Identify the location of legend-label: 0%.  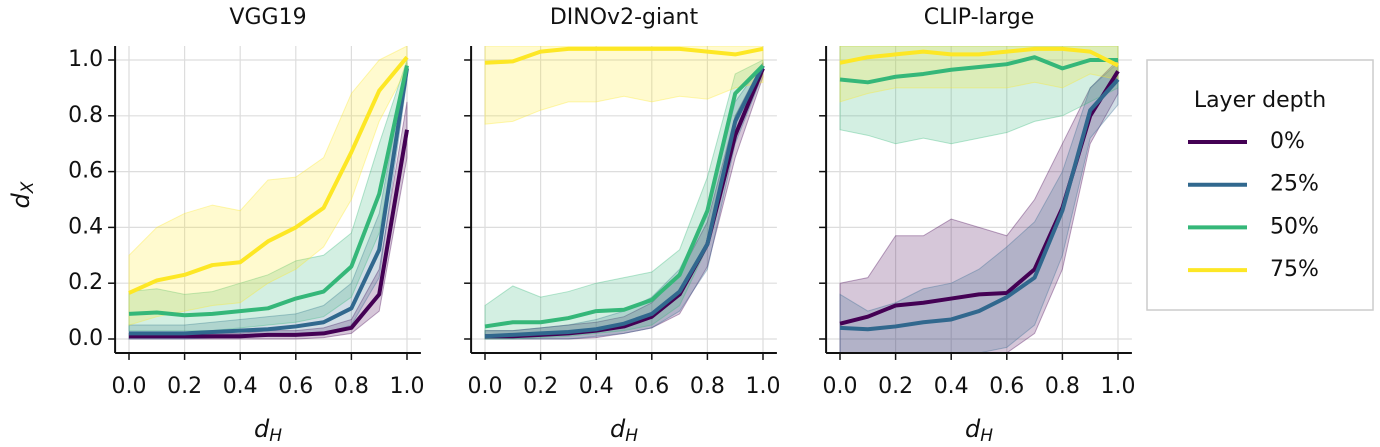
(1287, 141).